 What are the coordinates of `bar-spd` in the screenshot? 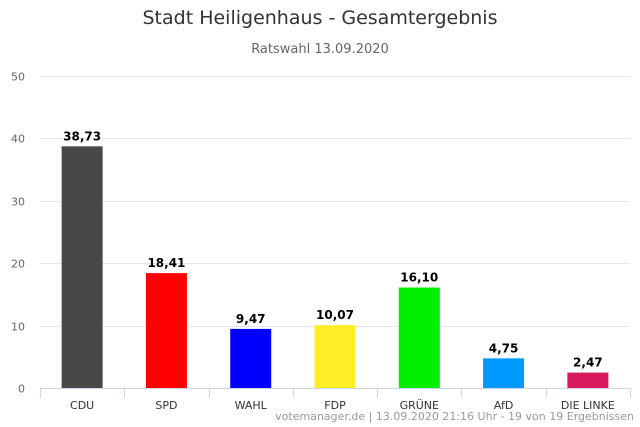 It's located at (166, 330).